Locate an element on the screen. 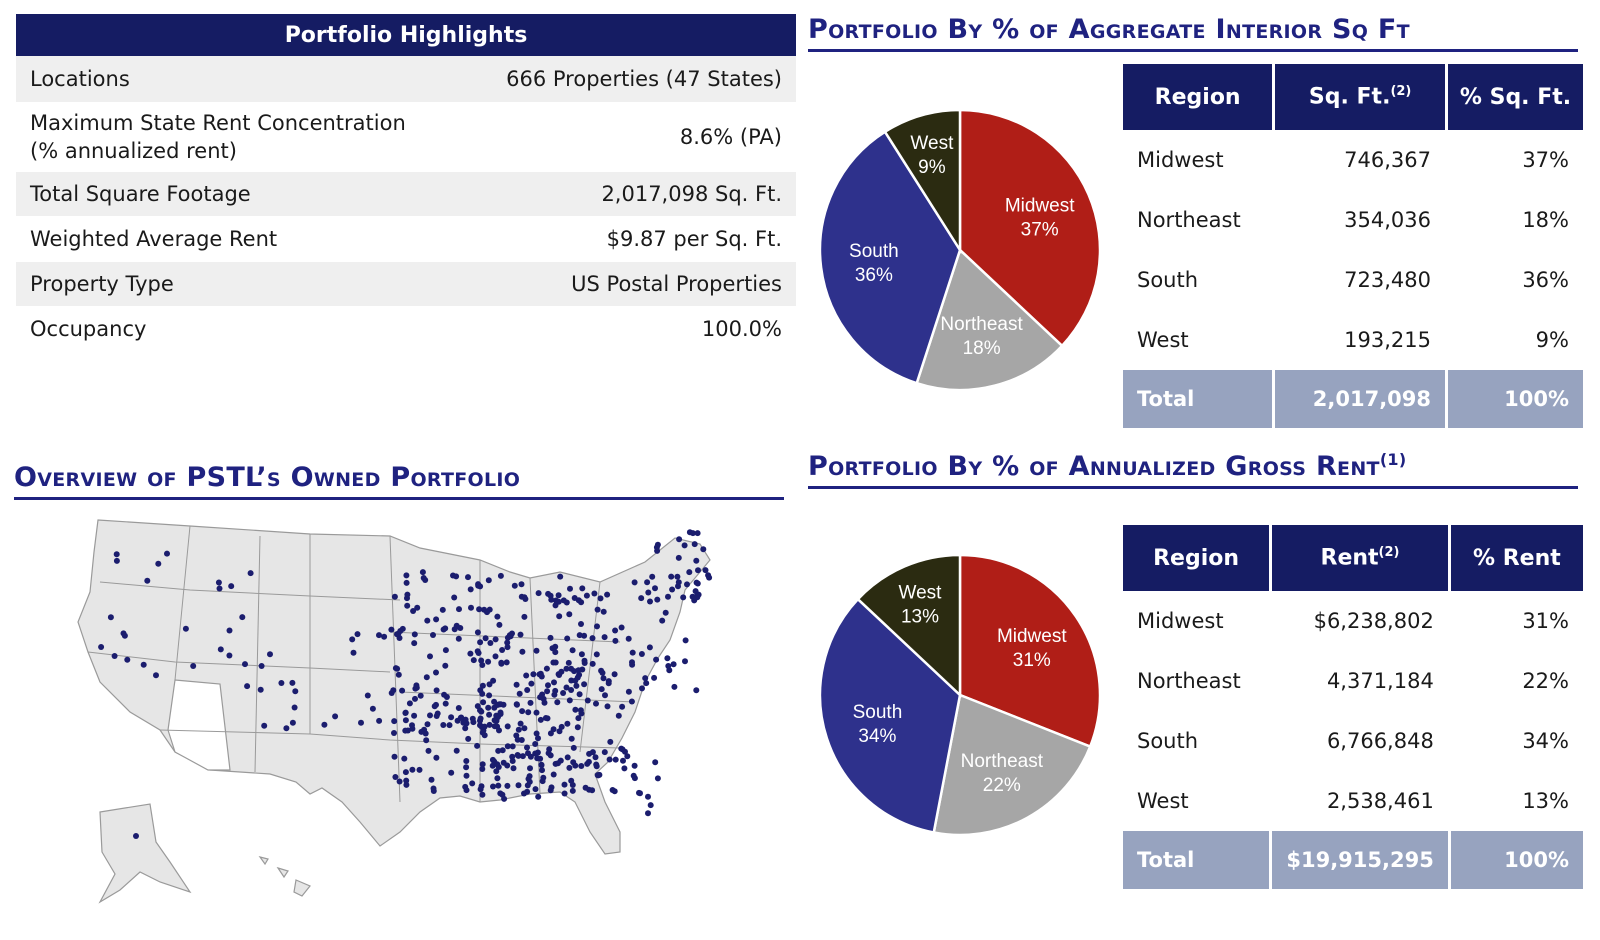 The width and height of the screenshot is (1600, 940). pie-label-pct: 36% is located at coordinates (874, 275).